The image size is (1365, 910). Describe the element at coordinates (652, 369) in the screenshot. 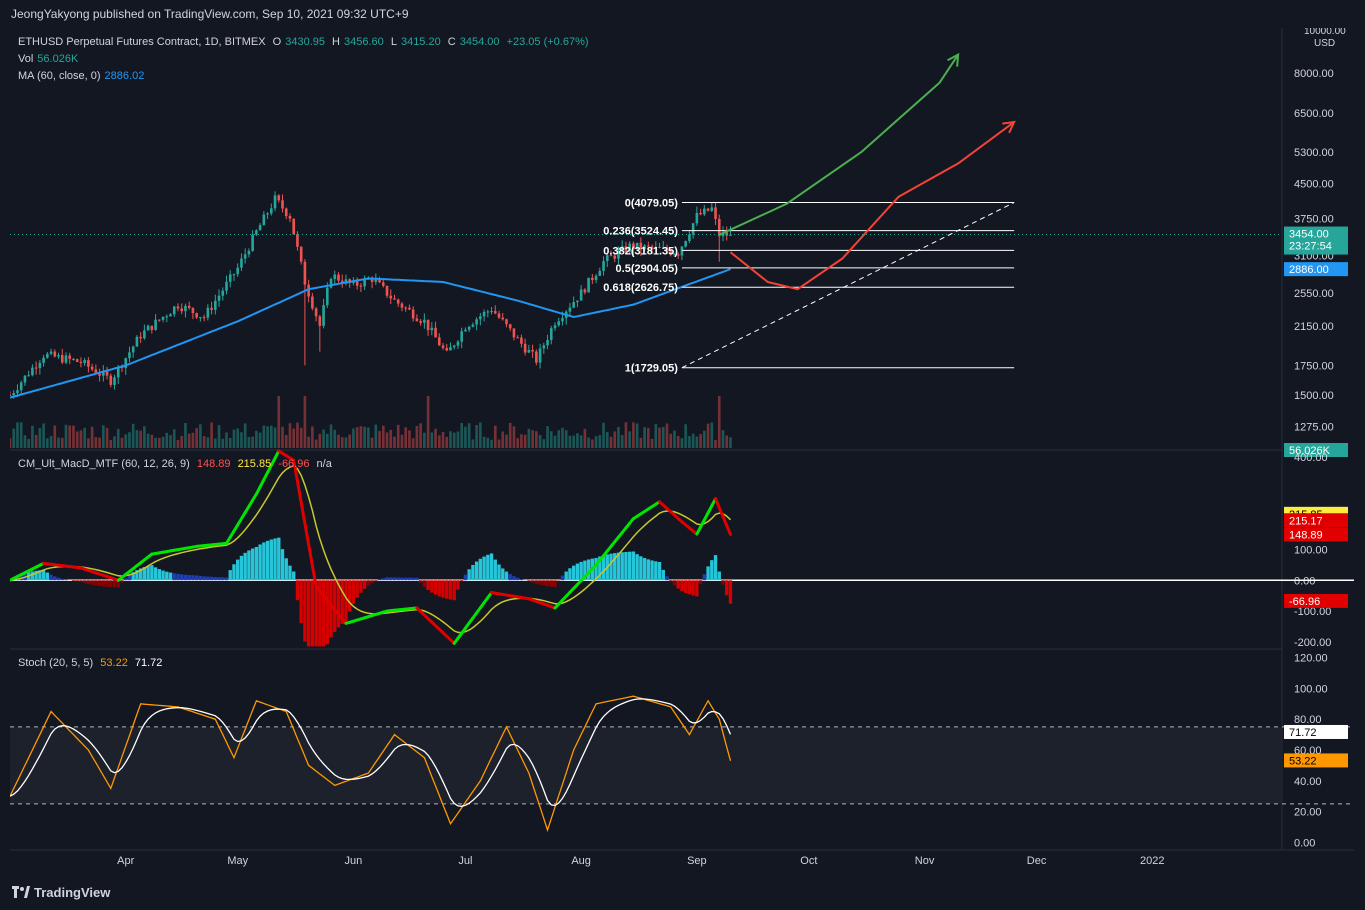

I see `fib-level-label: 1(1729.05)` at that location.